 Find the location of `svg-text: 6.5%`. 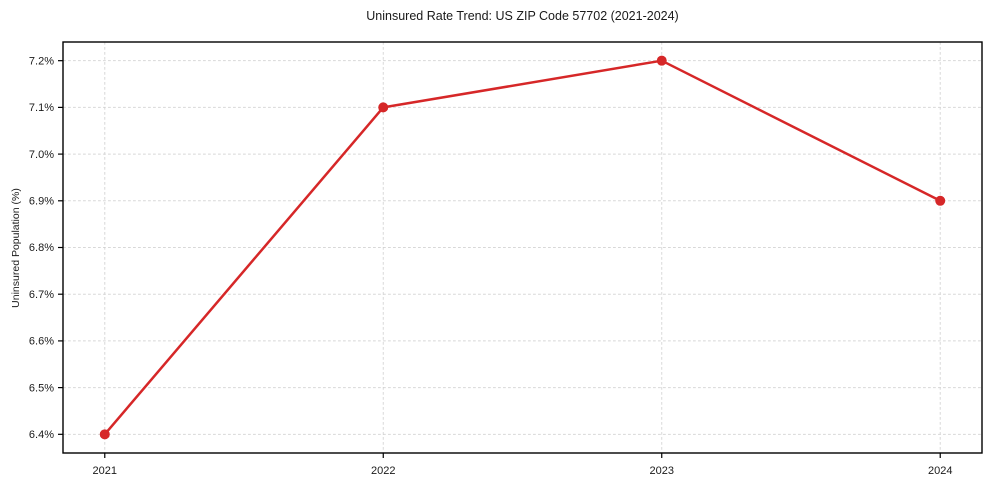

svg-text: 6.5% is located at coordinates (41, 388).